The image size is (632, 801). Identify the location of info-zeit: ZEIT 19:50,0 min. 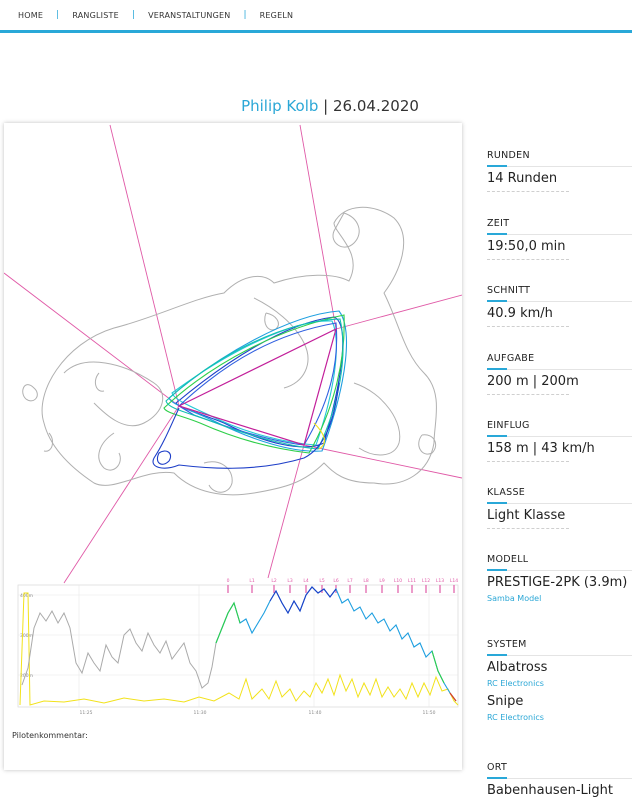
(559, 239).